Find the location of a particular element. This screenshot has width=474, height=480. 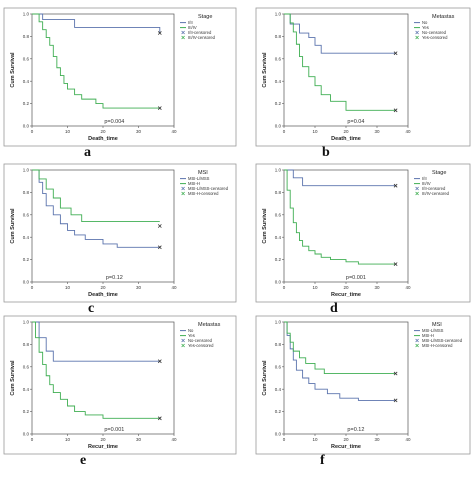

p-value-annotation: p=0.001 is located at coordinates (356, 278).